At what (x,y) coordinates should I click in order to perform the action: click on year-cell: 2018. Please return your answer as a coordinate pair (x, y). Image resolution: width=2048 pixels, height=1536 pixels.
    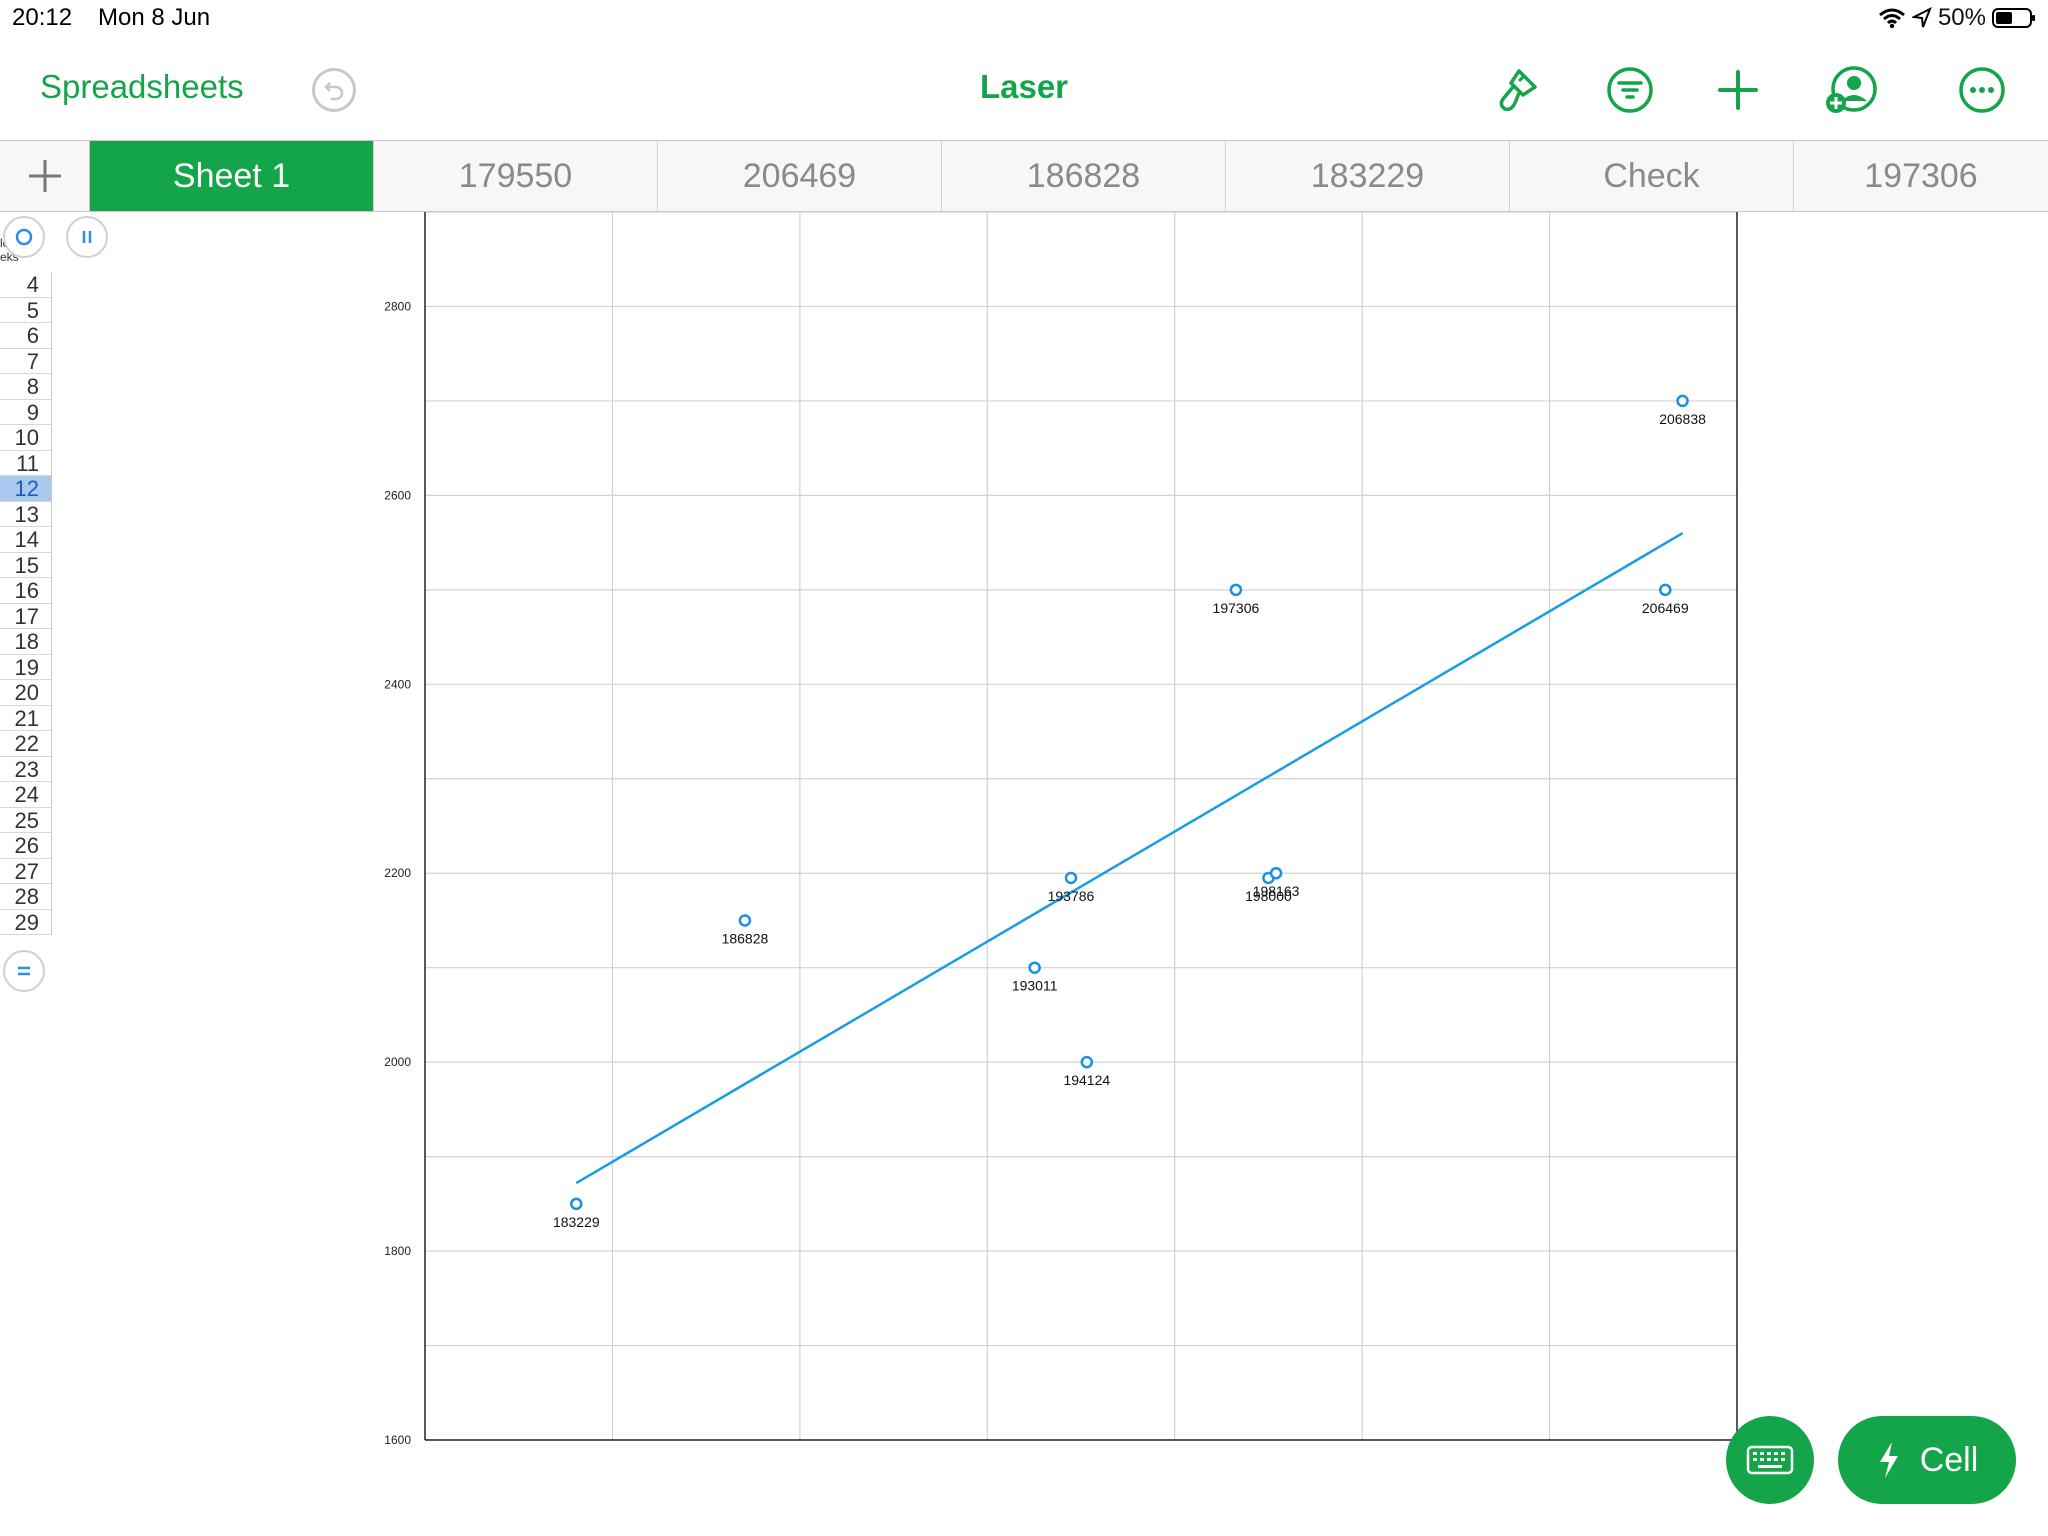
    Looking at the image, I should click on (102, 650).